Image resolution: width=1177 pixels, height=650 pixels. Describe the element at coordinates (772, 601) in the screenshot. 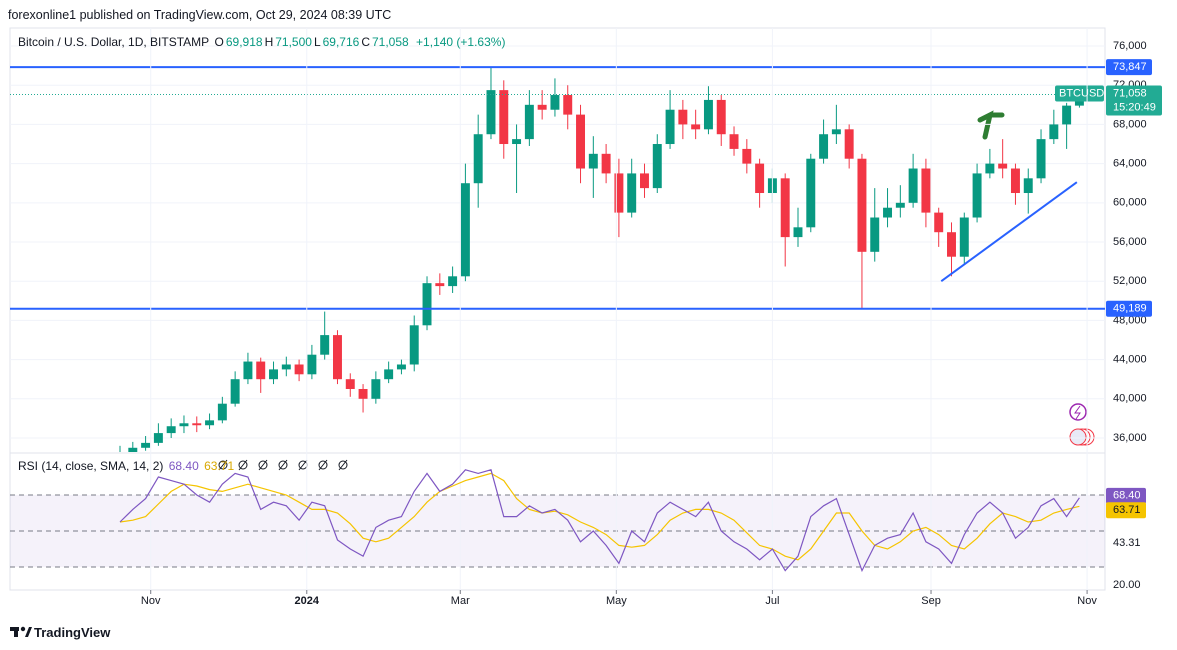

I see `x-tick-label: Jul` at that location.